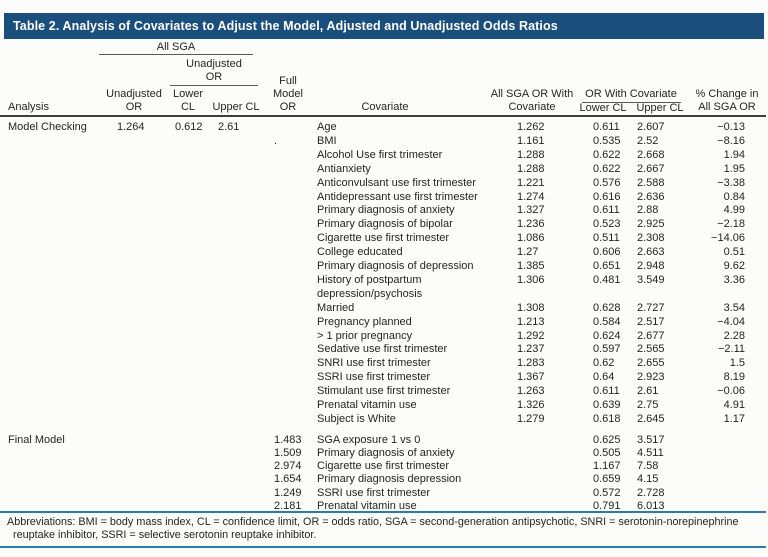 The height and width of the screenshot is (557, 768). I want to click on header-upper-cl: Upper CL, so click(236, 107).